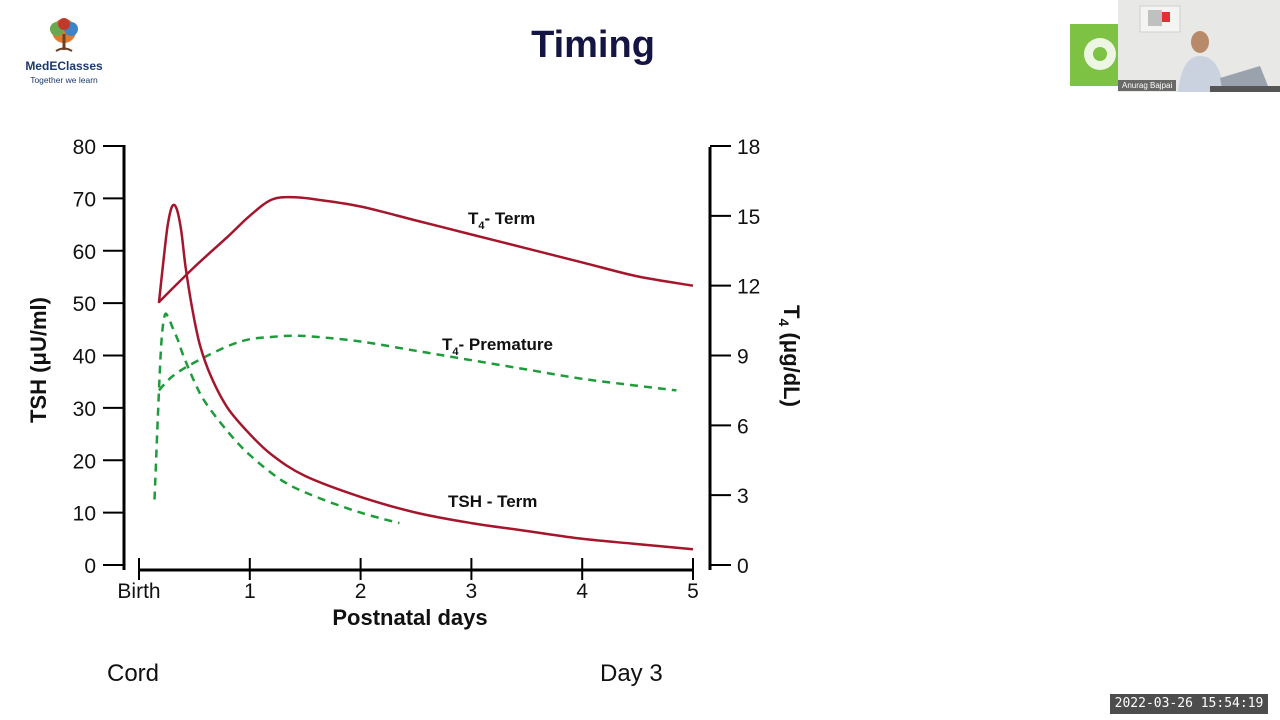  What do you see at coordinates (84, 461) in the screenshot?
I see `y-left-tick-label: 20` at bounding box center [84, 461].